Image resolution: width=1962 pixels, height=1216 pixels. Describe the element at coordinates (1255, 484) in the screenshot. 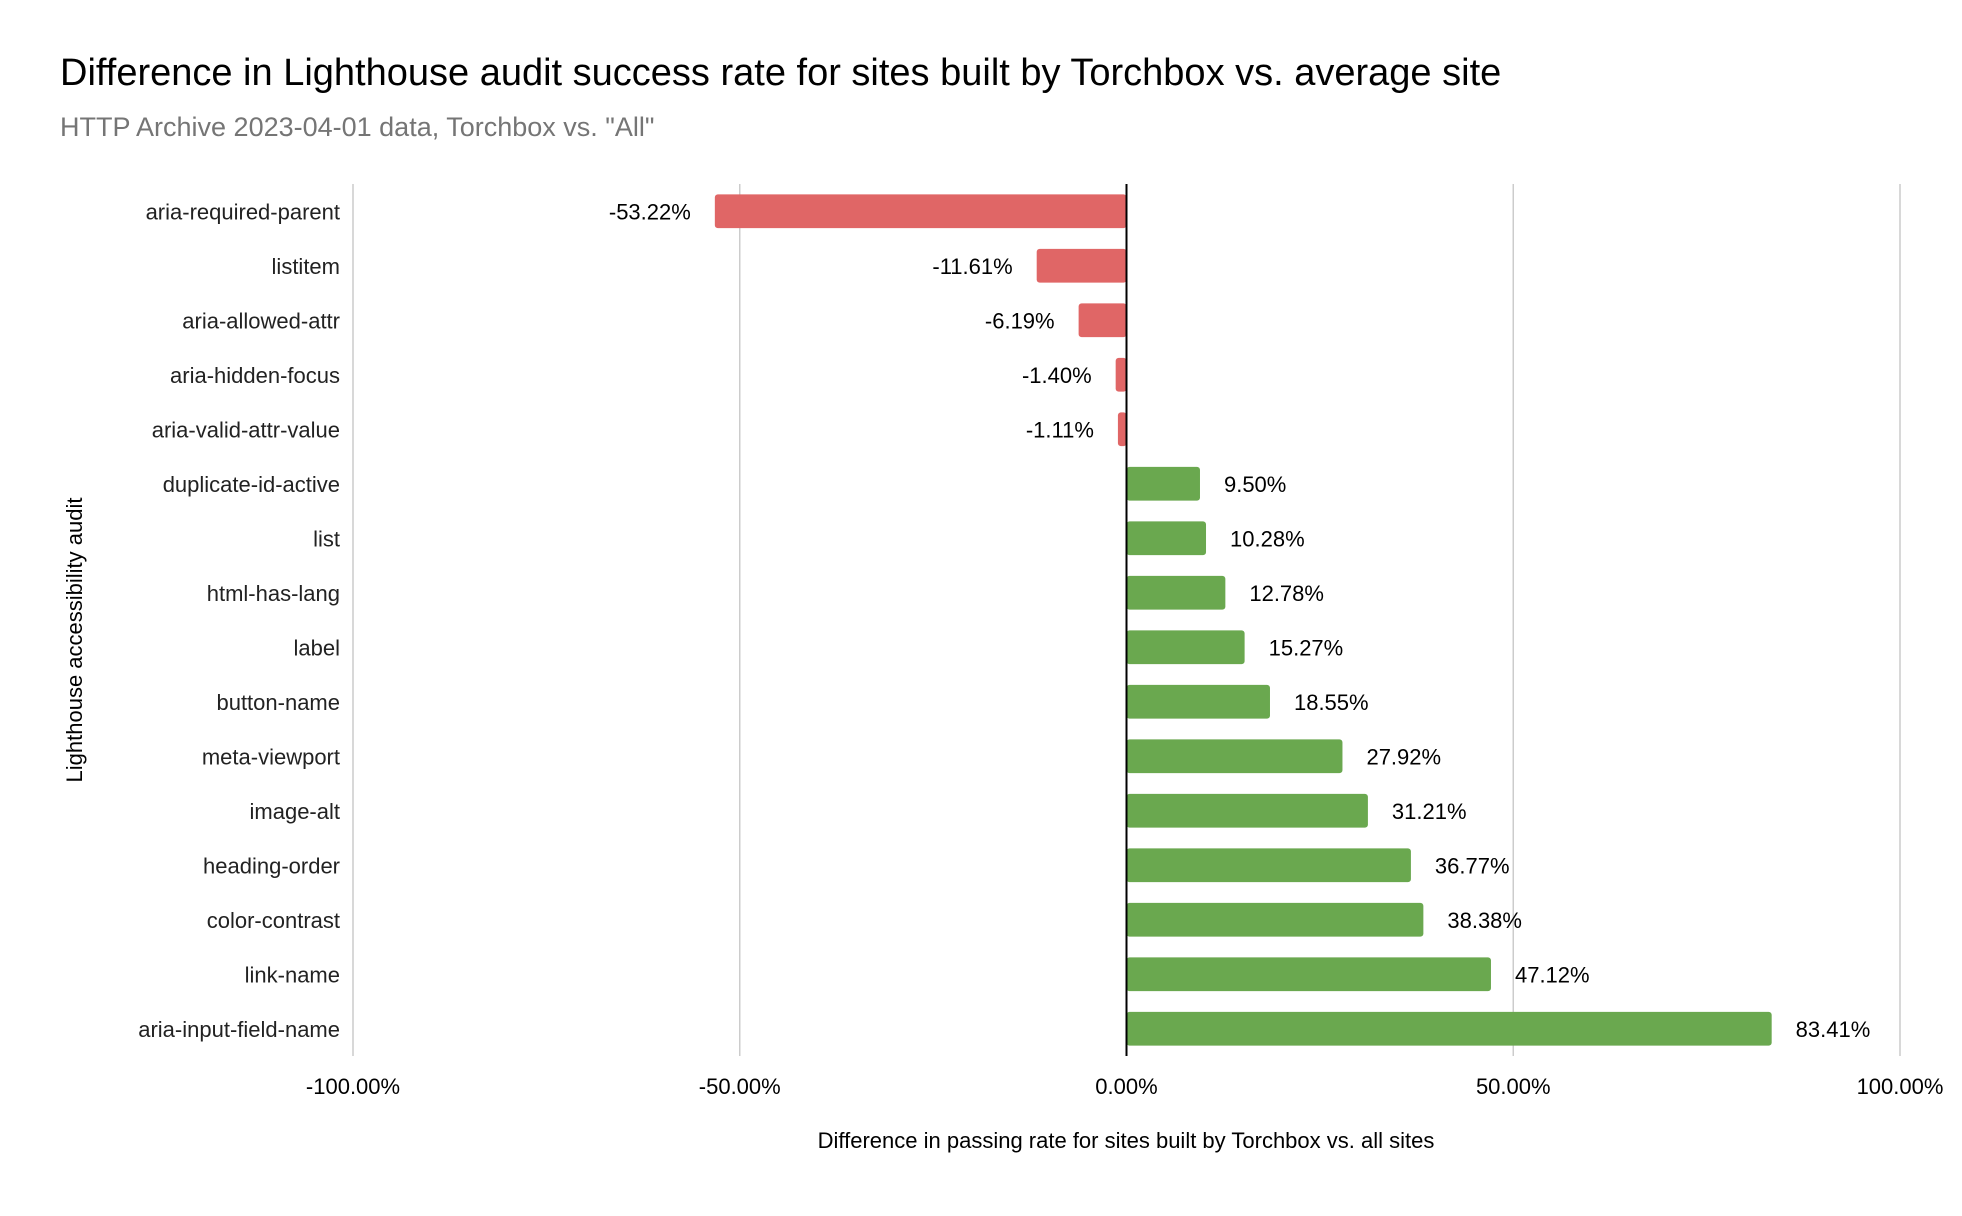

I see `value-label: 9.50%` at that location.